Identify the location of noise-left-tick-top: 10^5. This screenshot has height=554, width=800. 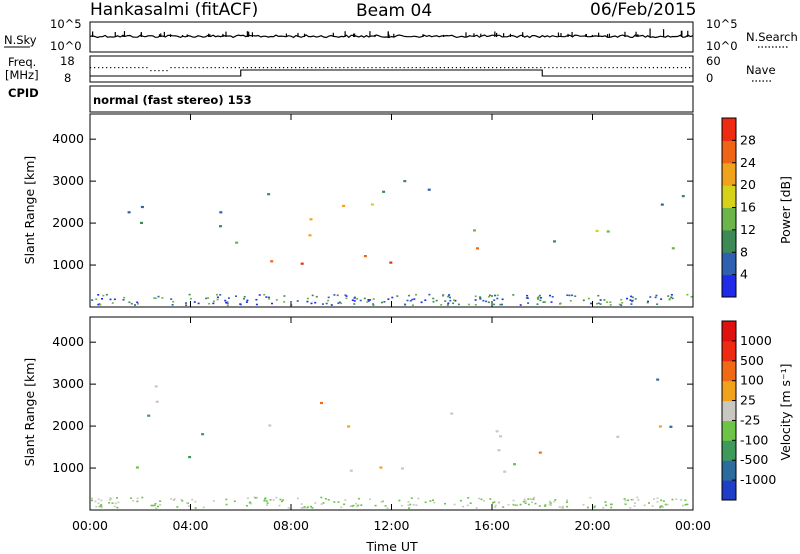
(66, 24).